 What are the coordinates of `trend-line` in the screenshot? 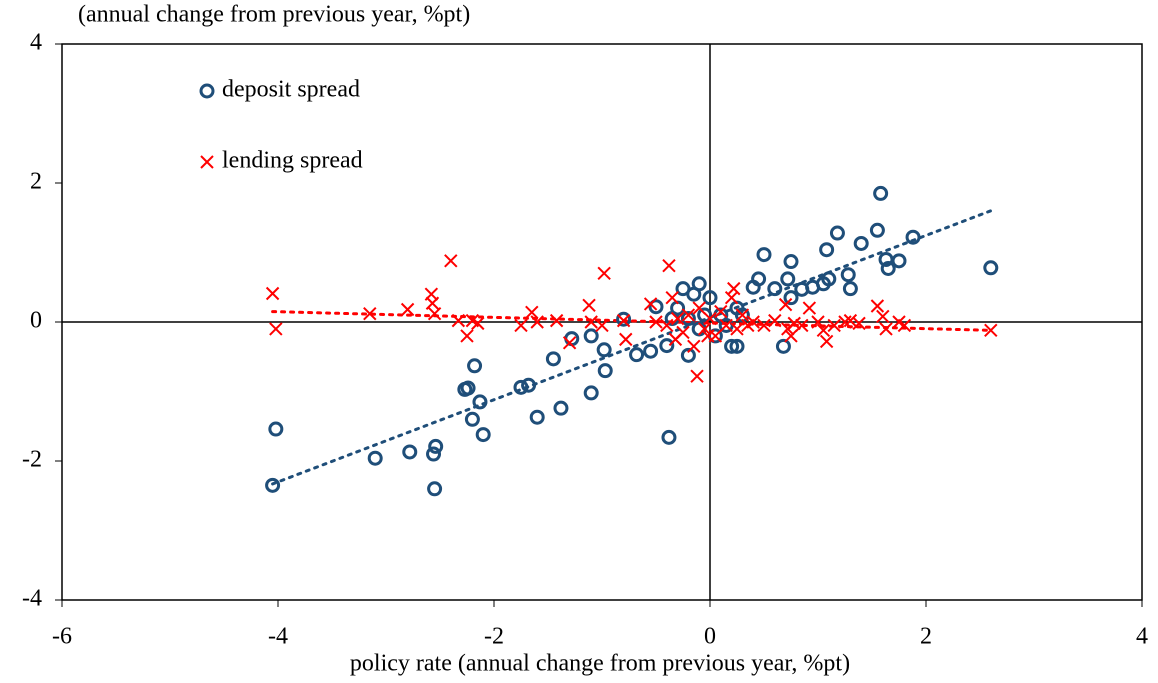 It's located at (632, 321).